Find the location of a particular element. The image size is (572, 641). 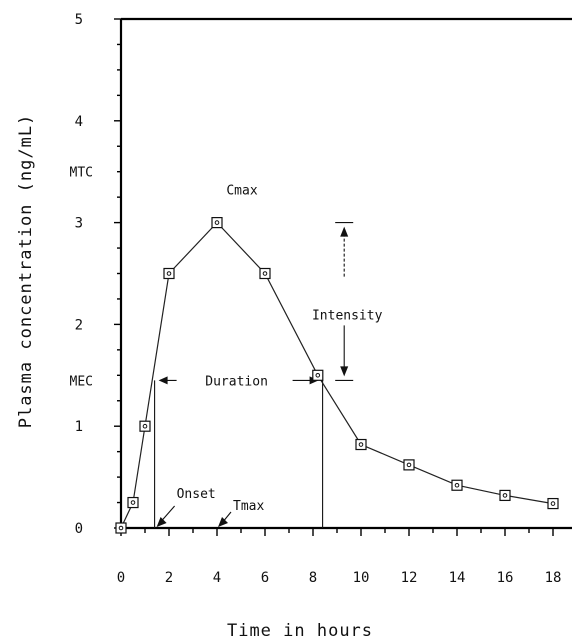

onset-arrow-shaft is located at coordinates (168, 514).